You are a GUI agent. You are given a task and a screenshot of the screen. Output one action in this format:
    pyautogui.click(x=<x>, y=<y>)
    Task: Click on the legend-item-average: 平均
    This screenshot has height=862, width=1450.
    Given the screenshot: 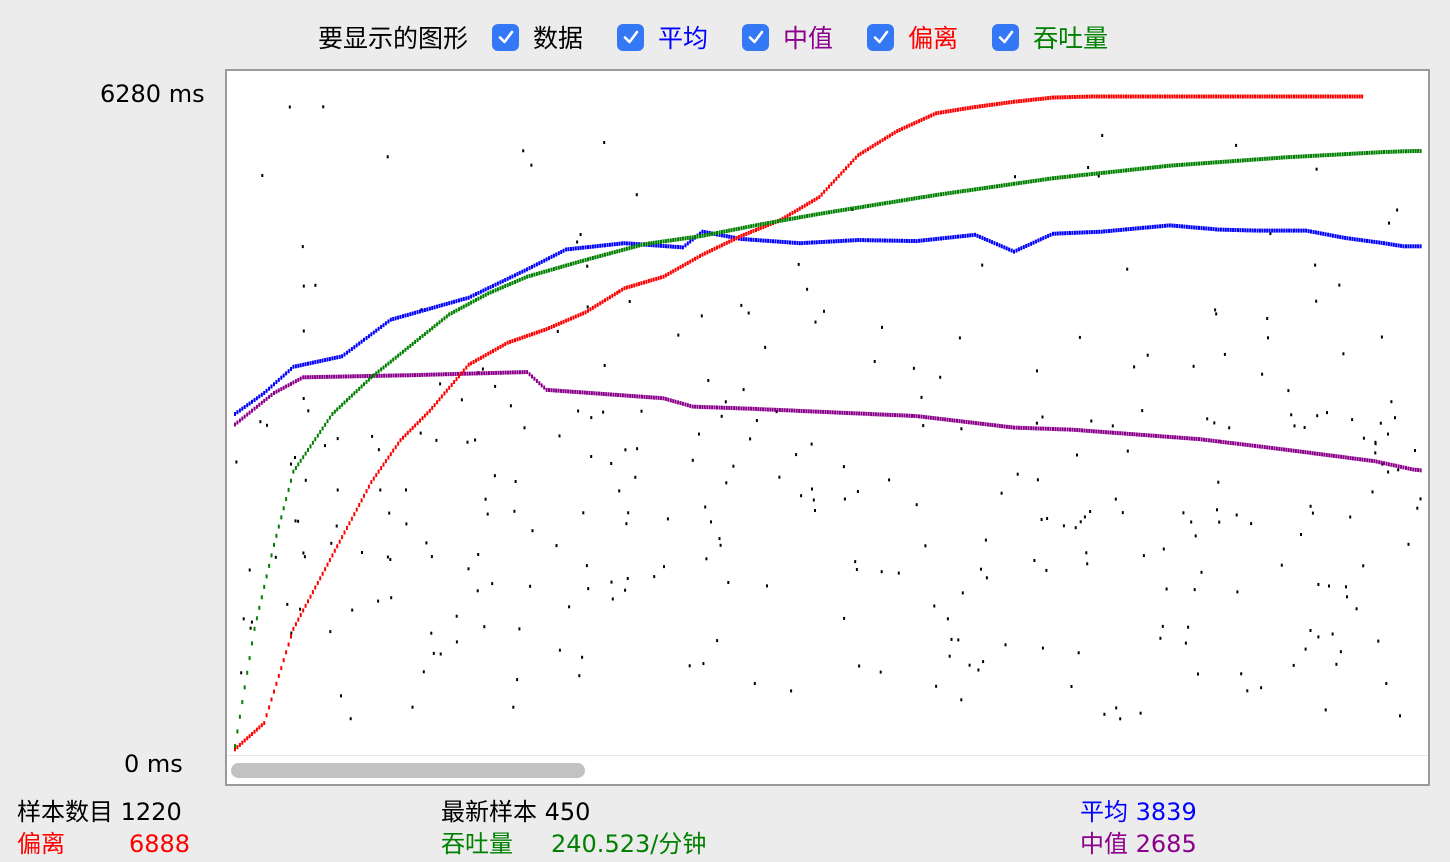 What is the action you would take?
    pyautogui.click(x=662, y=37)
    